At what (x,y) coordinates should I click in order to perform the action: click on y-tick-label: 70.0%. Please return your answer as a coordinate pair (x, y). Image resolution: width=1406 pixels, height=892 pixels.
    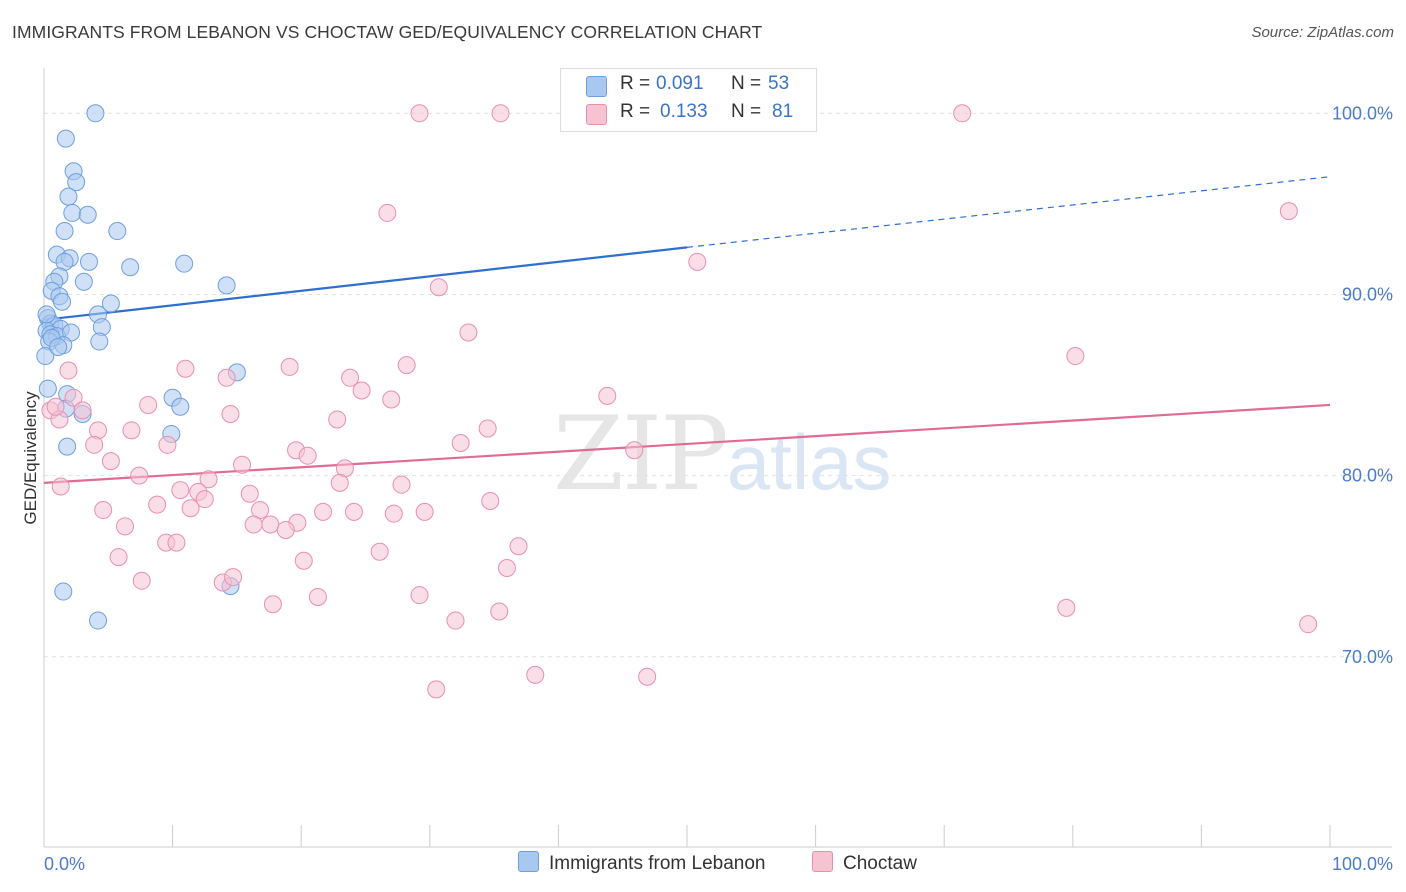
    Looking at the image, I should click on (1367, 657).